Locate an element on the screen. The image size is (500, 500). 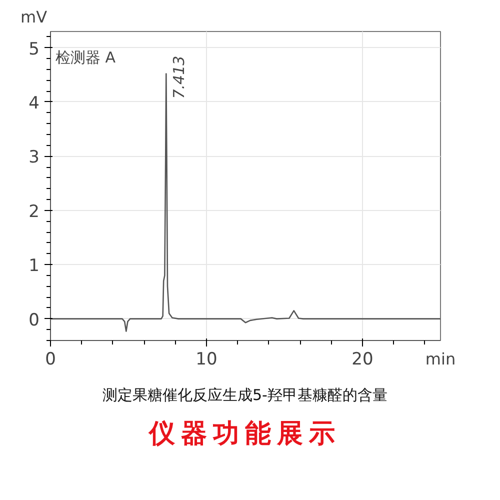
y-tick-label: 2 is located at coordinates (34, 212).